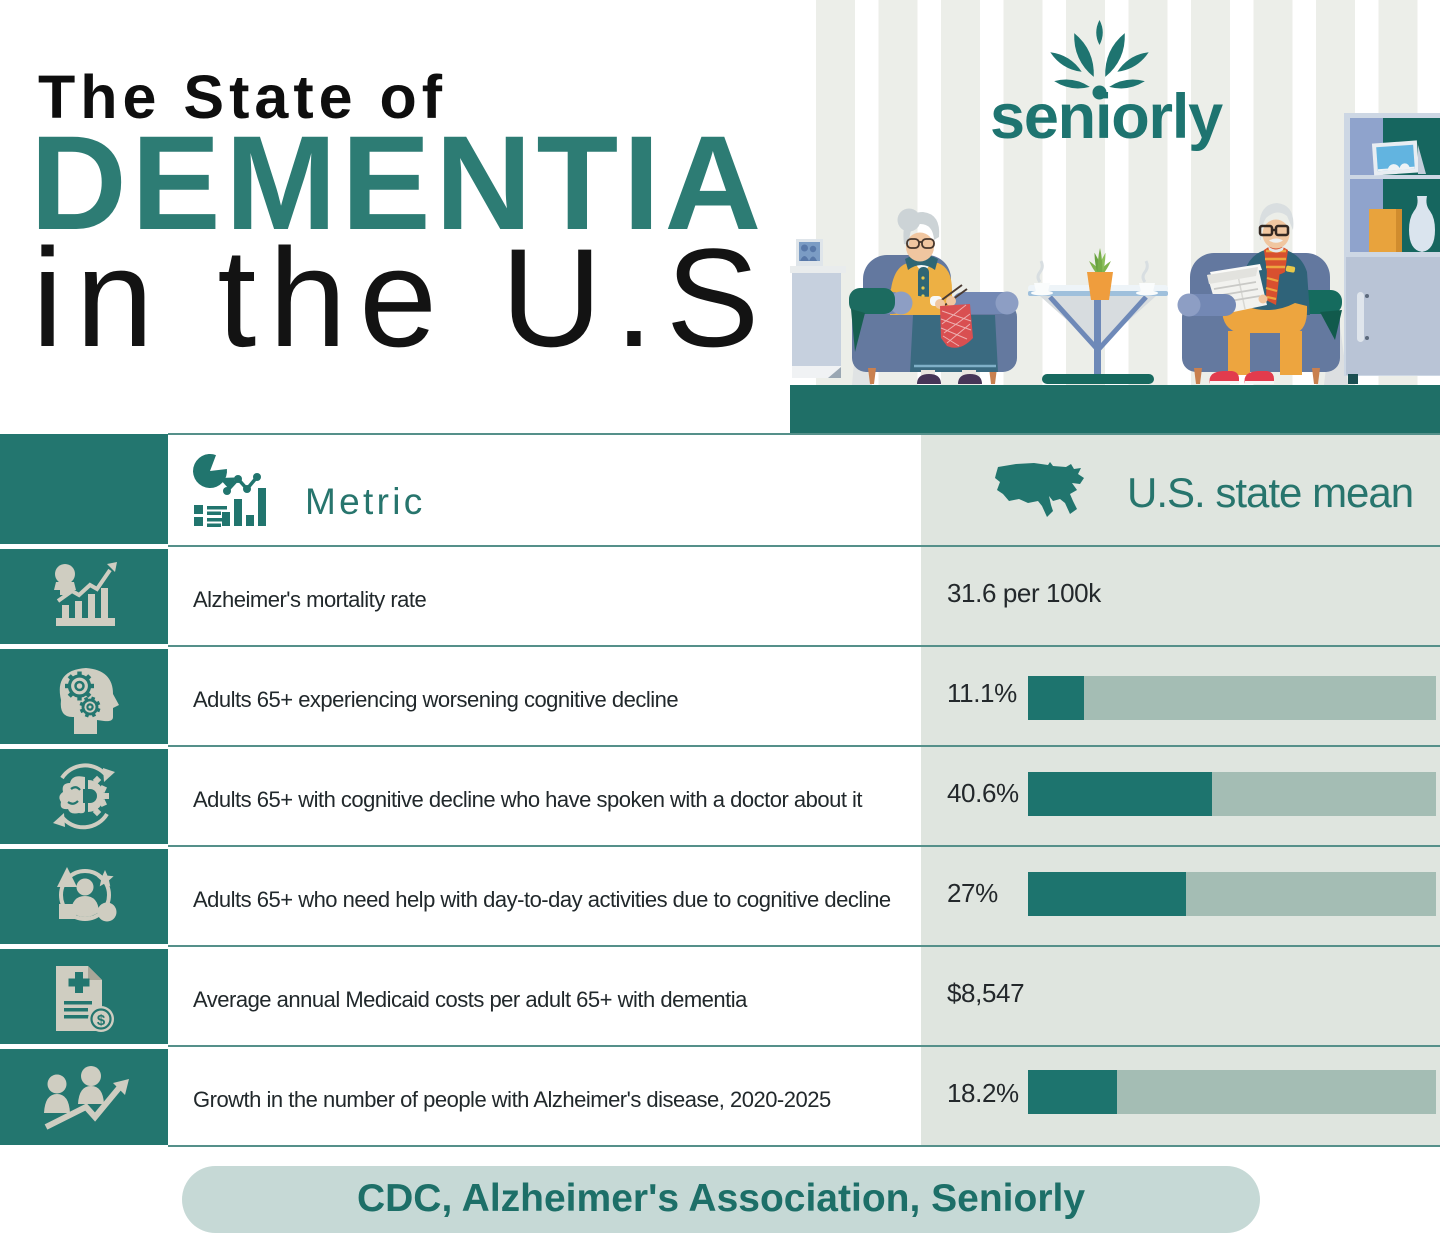 The image size is (1440, 1252). Describe the element at coordinates (1106, 117) in the screenshot. I see `svg-text: seniorly` at that location.